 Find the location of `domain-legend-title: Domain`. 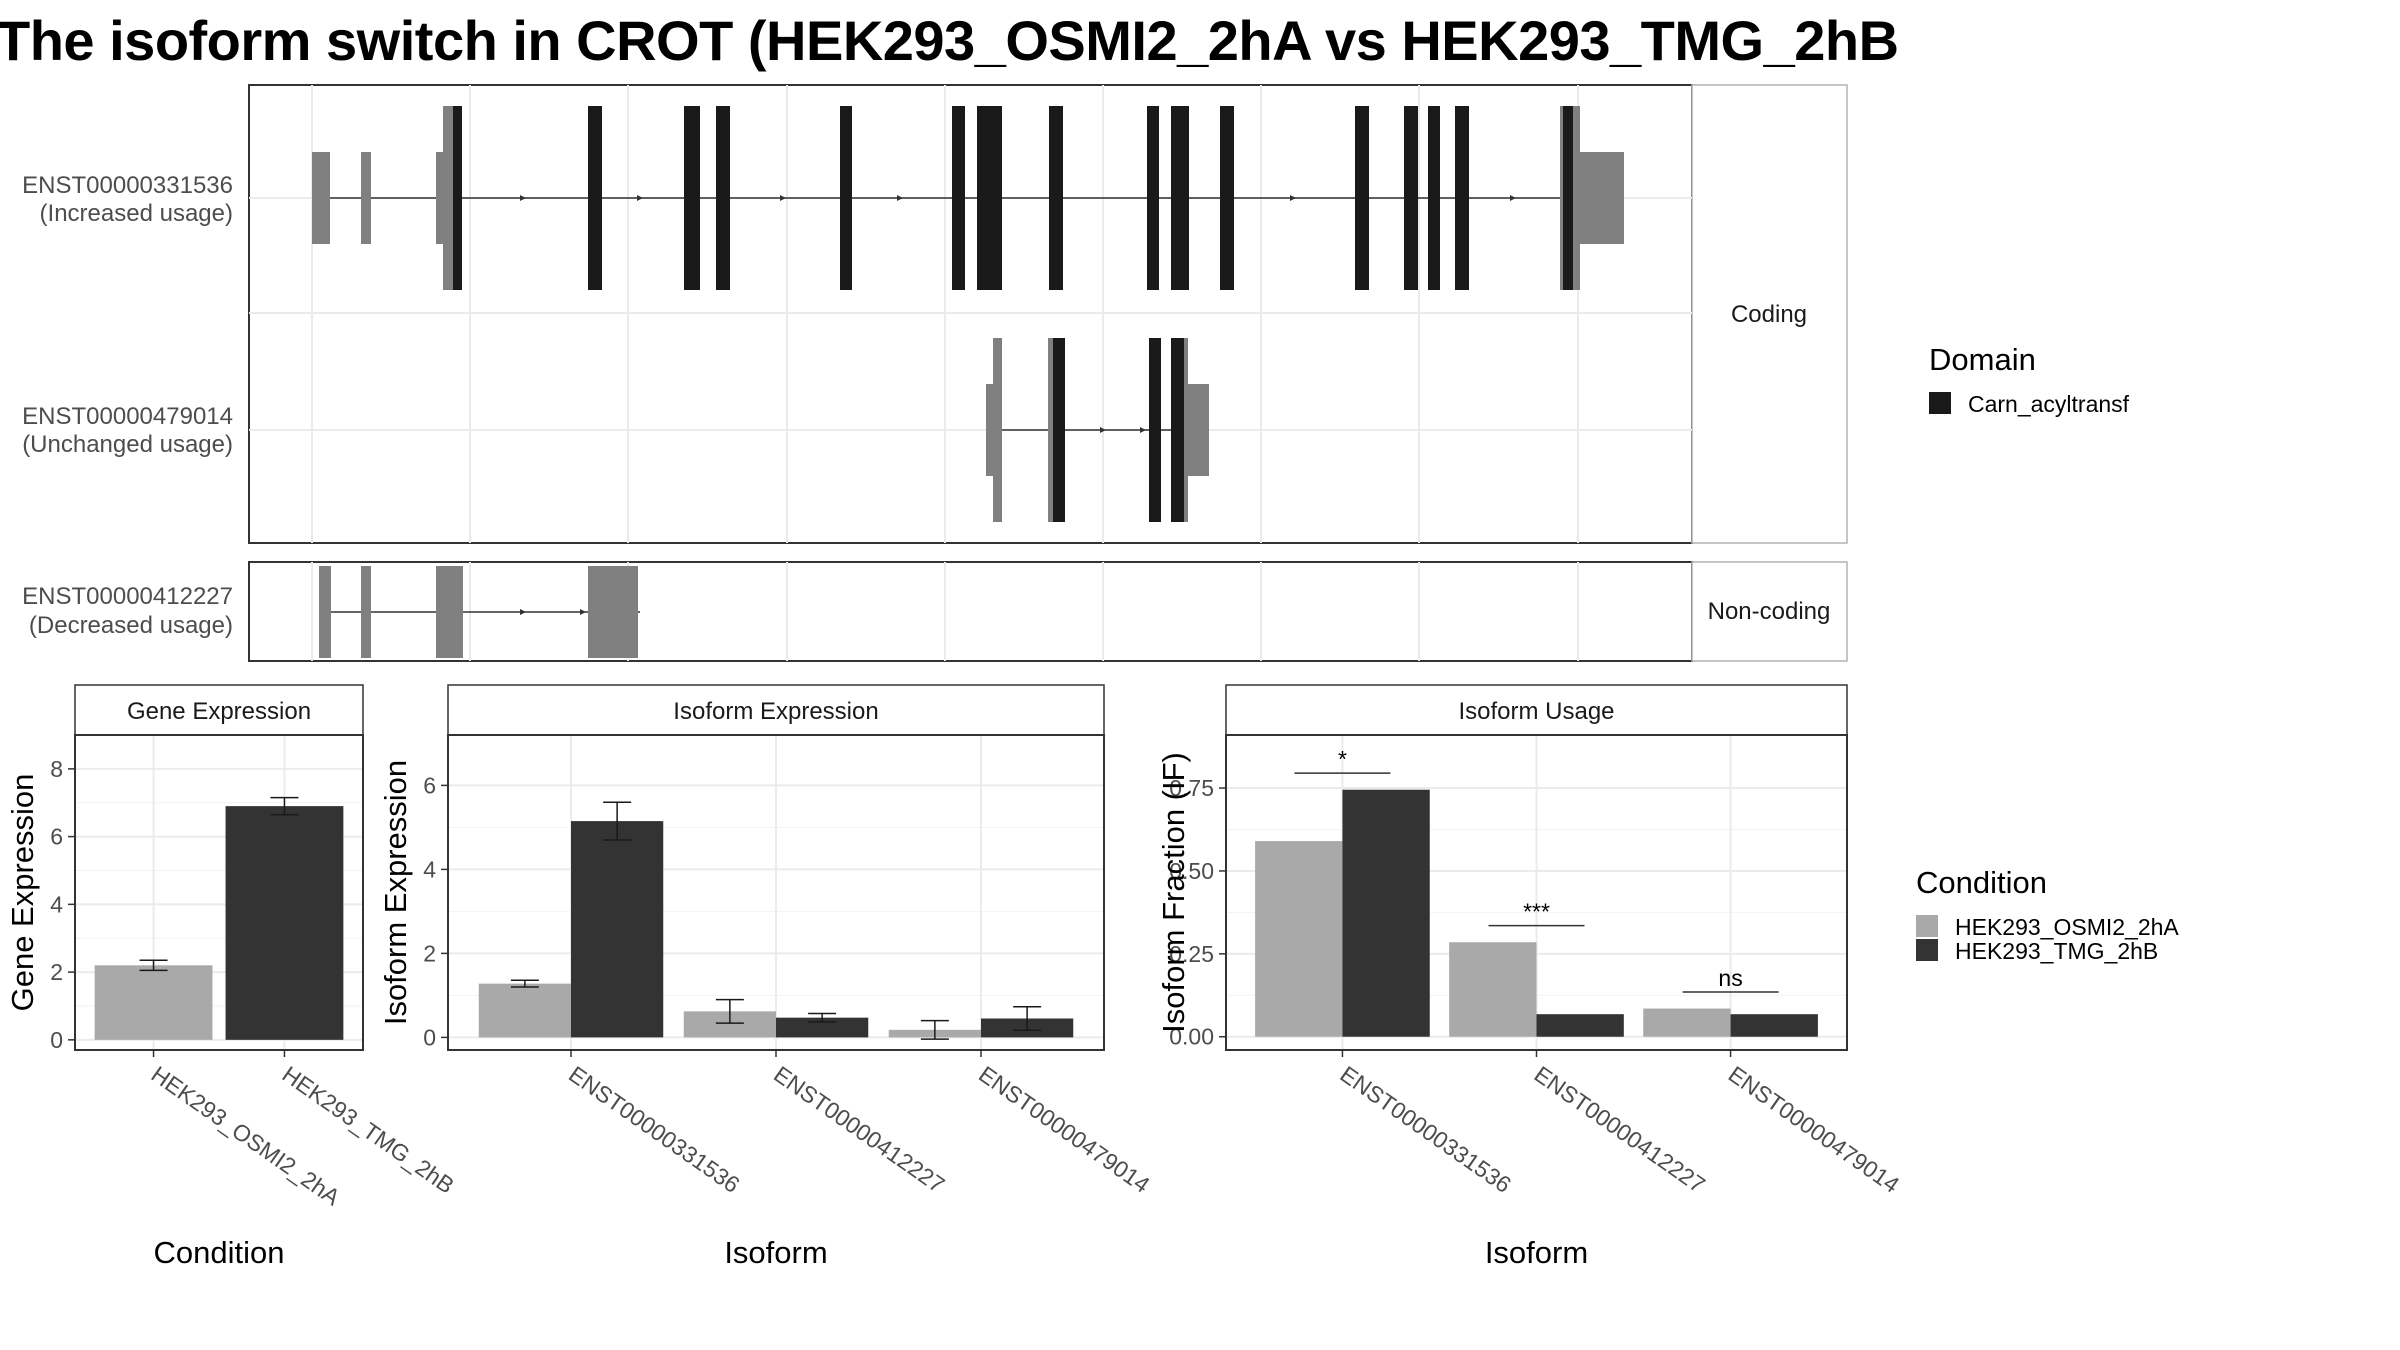

domain-legend-title: Domain is located at coordinates (1982, 359).